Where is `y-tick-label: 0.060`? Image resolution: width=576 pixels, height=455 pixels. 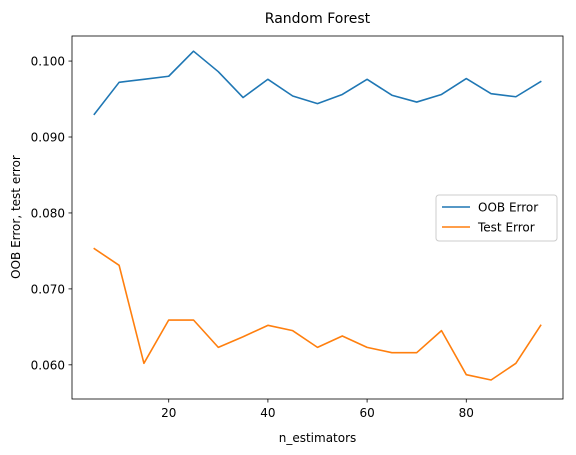
y-tick-label: 0.060 is located at coordinates (48, 365).